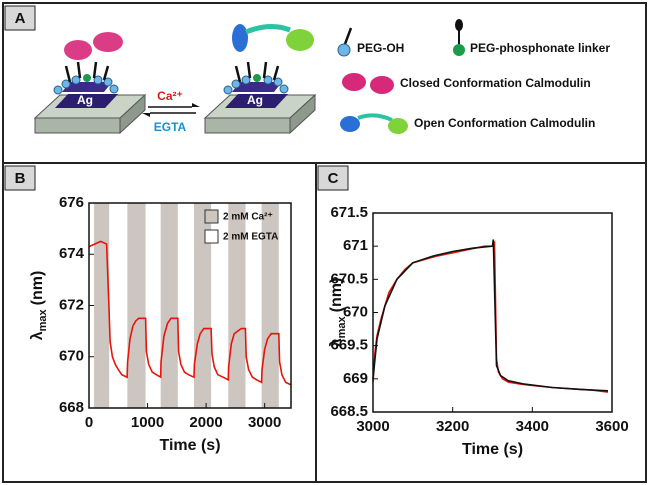 Image resolution: width=649 pixels, height=485 pixels. What do you see at coordinates (495, 83) in the screenshot?
I see `legend-text: Closed Conformation Calmodulin` at bounding box center [495, 83].